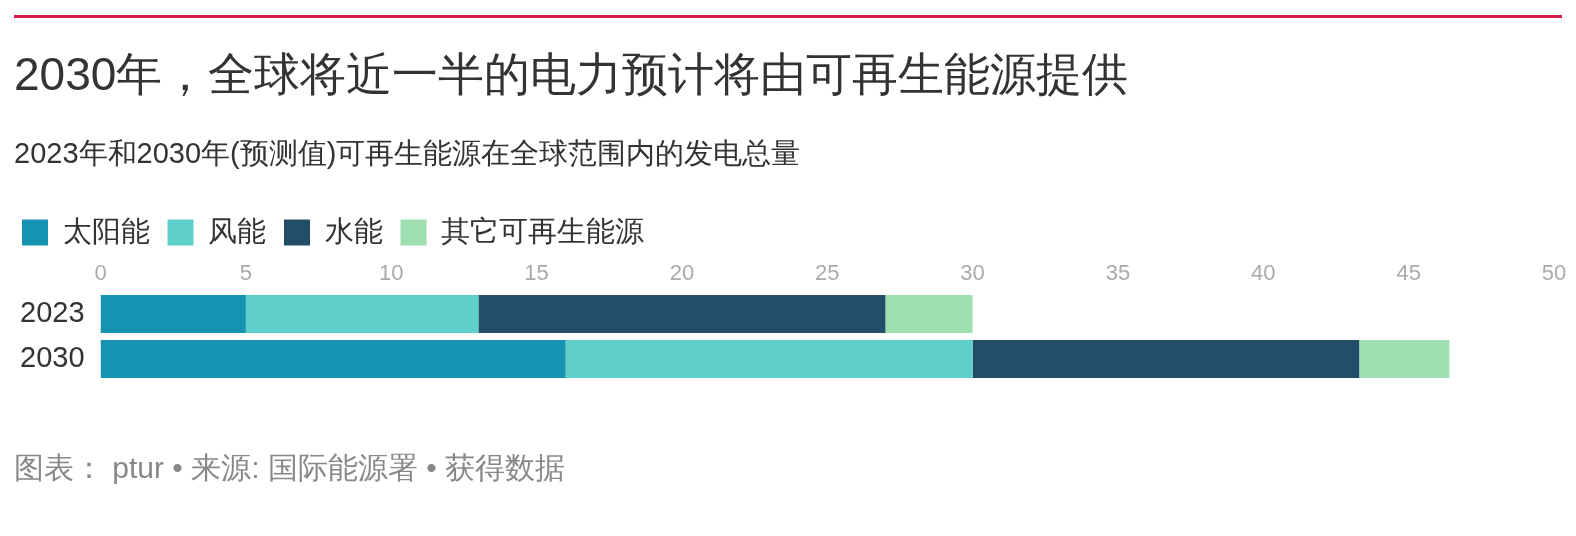  I want to click on legend-label: 水能, so click(353, 230).